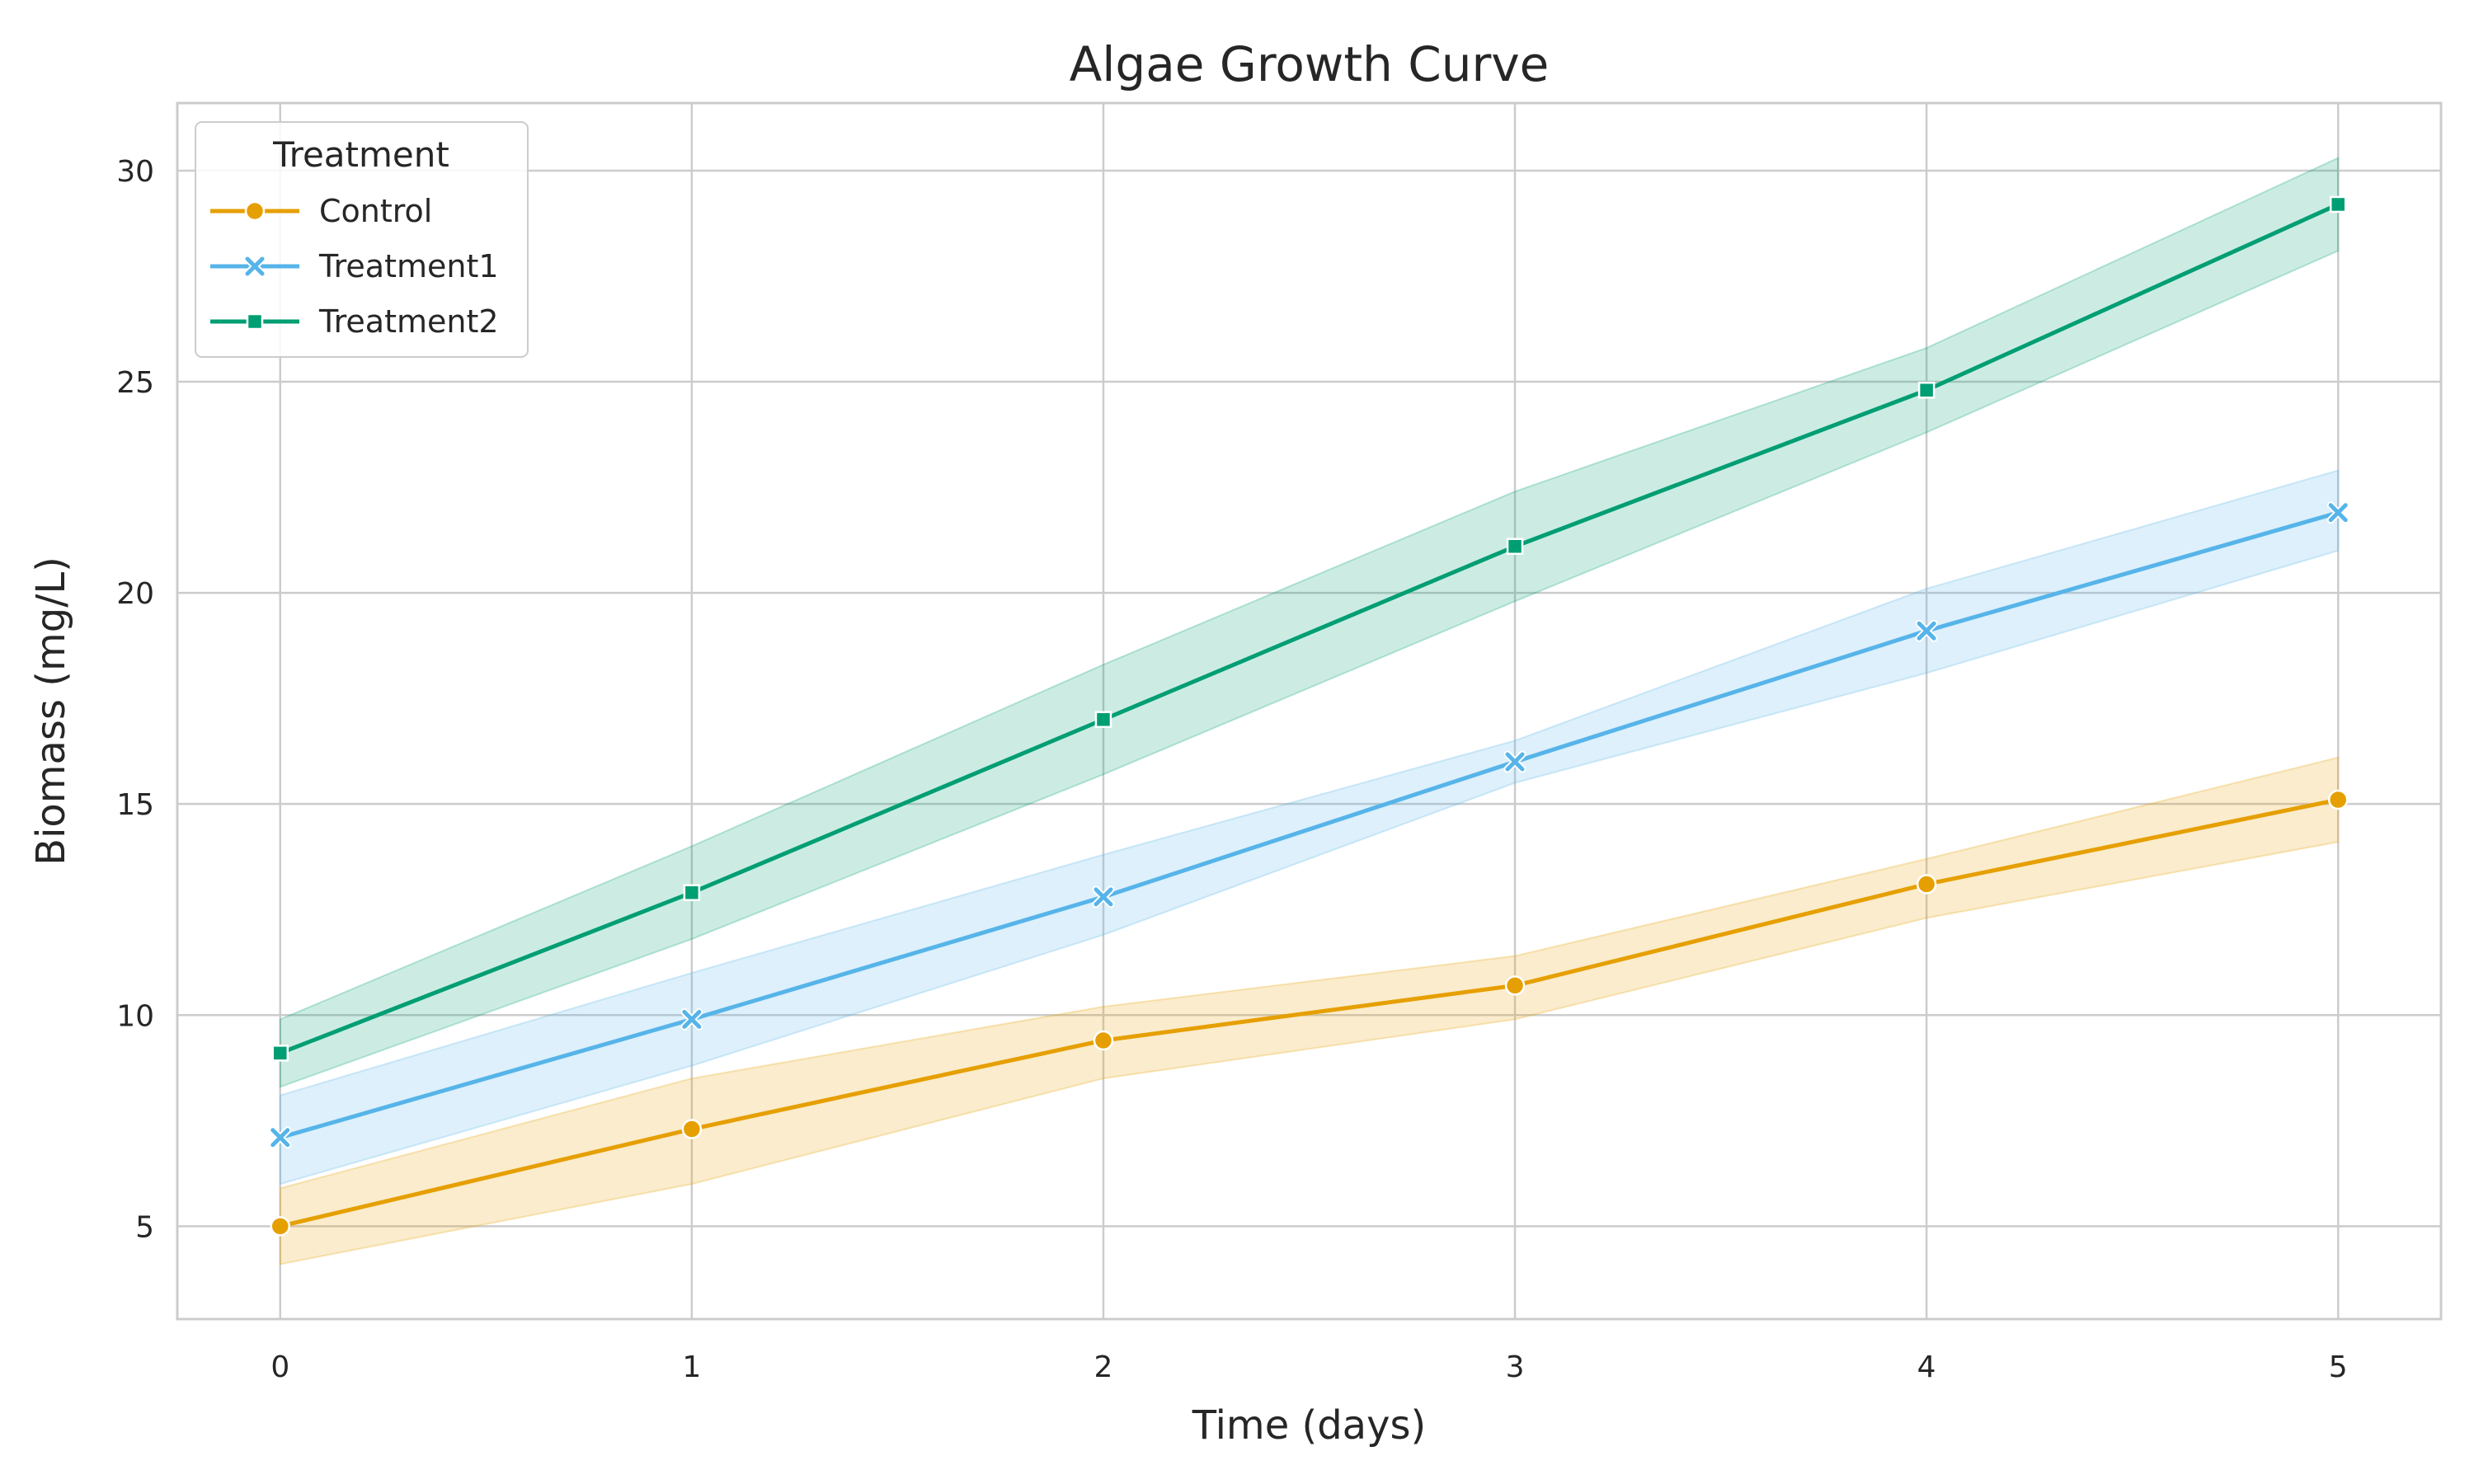 Image resolution: width=2474 pixels, height=1484 pixels. I want to click on y-tick-label: 20, so click(135, 594).